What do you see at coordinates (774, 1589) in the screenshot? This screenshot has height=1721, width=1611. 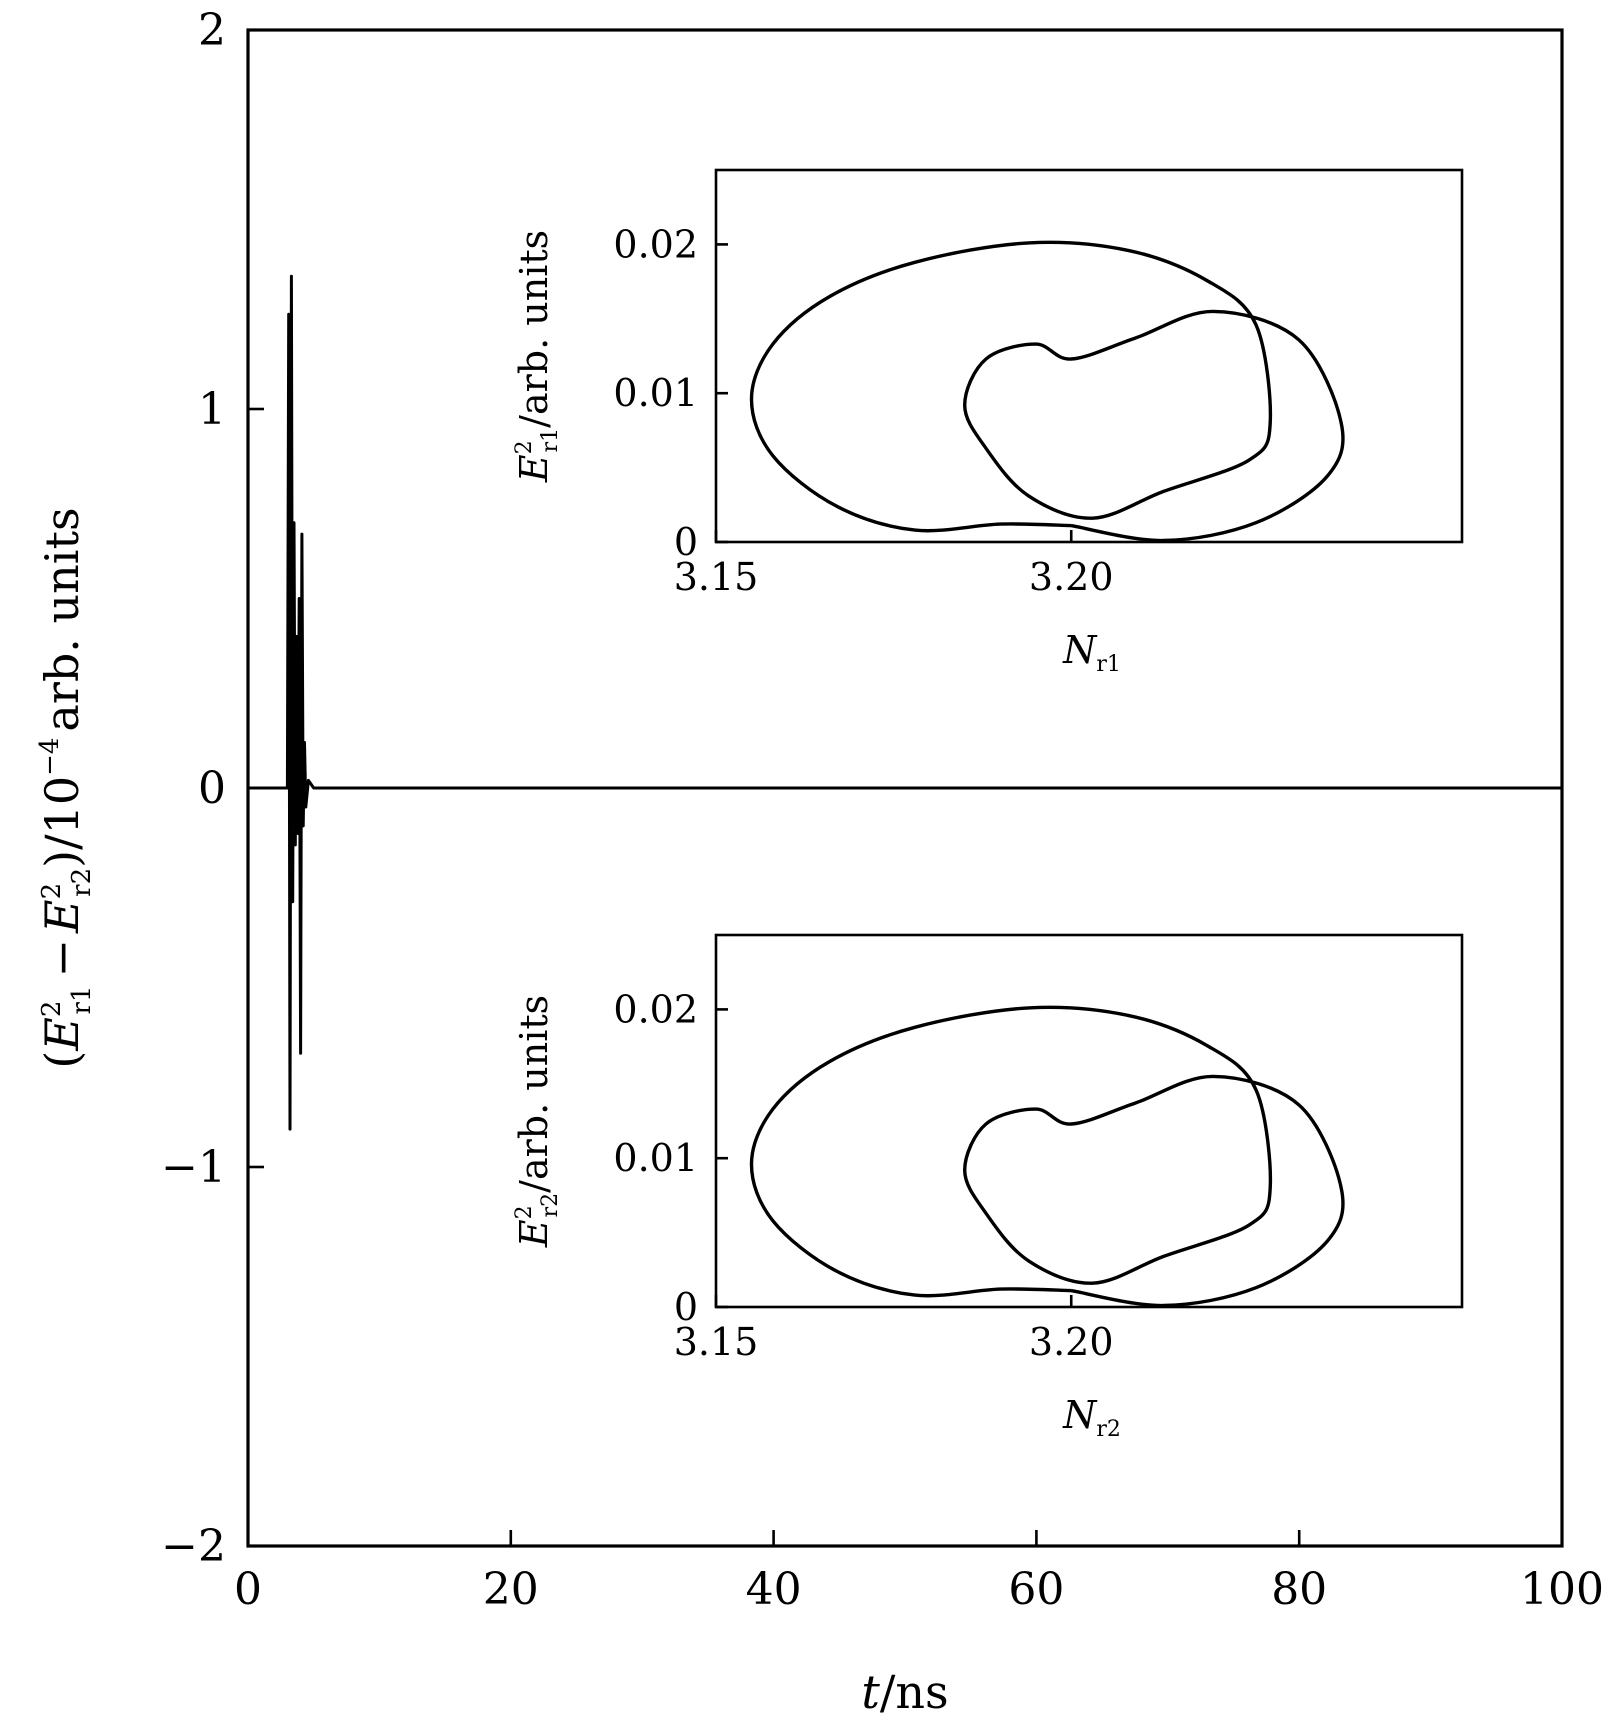 I see `main-x-tick-label-2: 40` at bounding box center [774, 1589].